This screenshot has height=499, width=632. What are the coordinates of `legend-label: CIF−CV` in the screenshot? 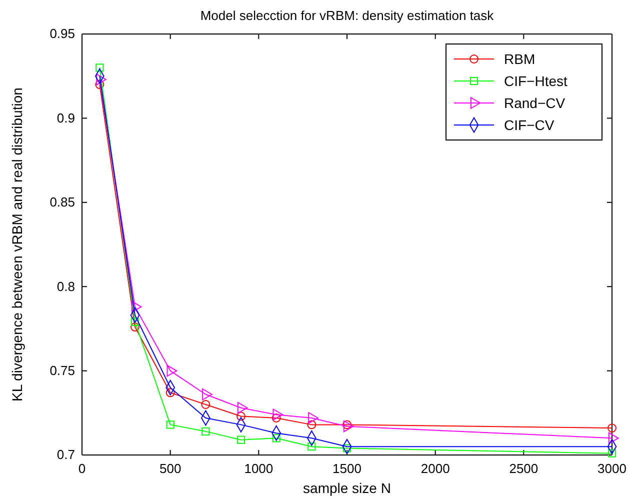 It's located at (529, 125).